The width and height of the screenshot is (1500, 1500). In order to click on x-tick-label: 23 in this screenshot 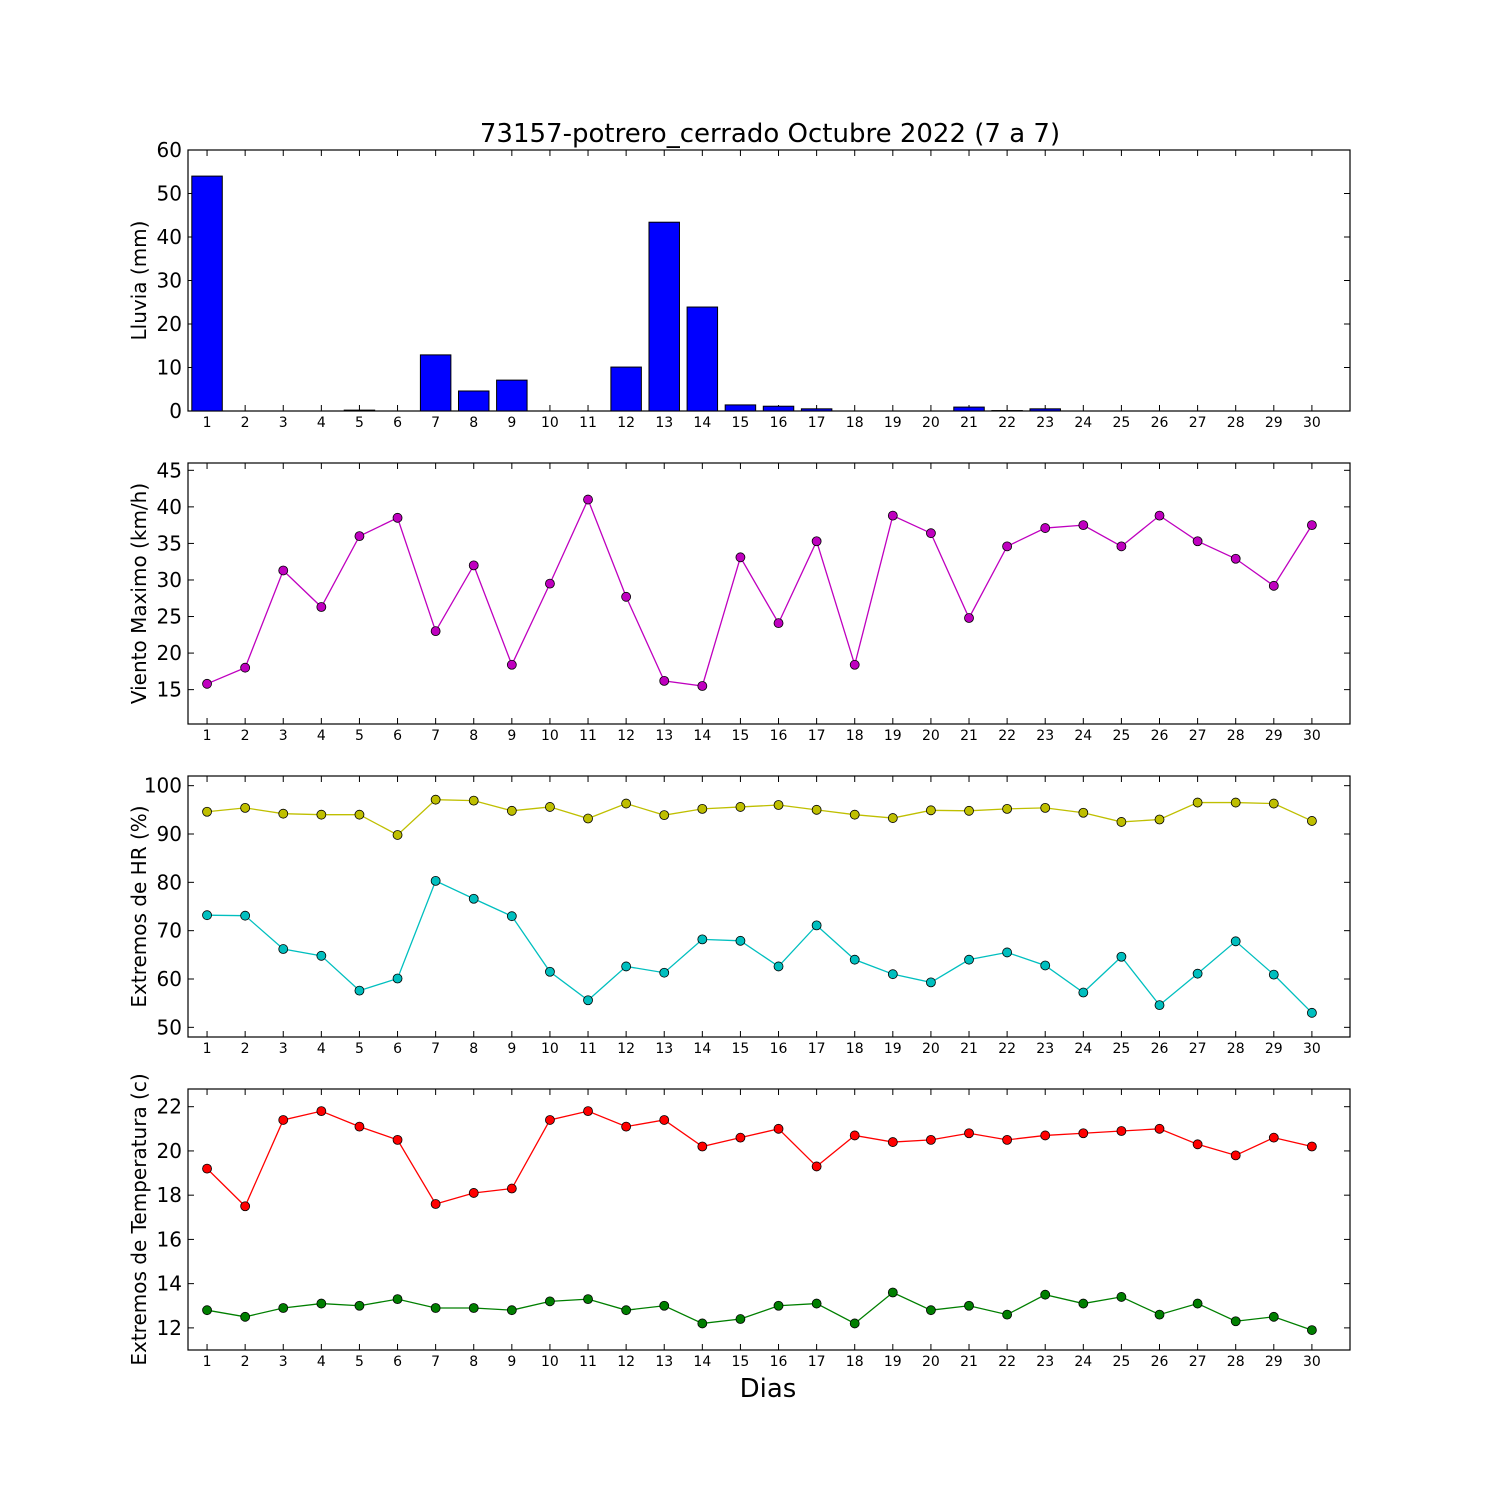, I will do `click(1045, 1362)`.